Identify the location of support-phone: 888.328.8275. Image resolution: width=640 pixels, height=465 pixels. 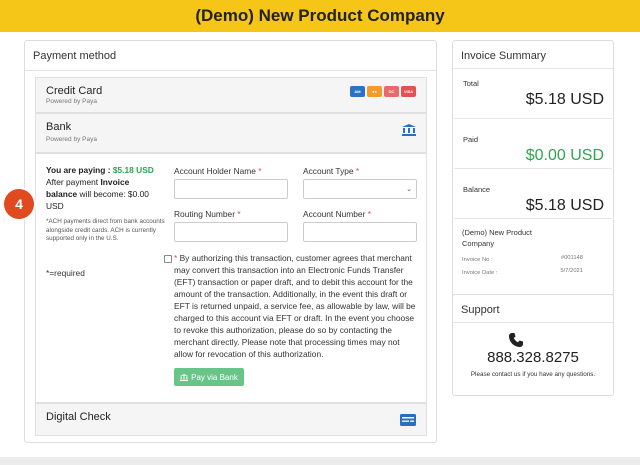
(533, 357).